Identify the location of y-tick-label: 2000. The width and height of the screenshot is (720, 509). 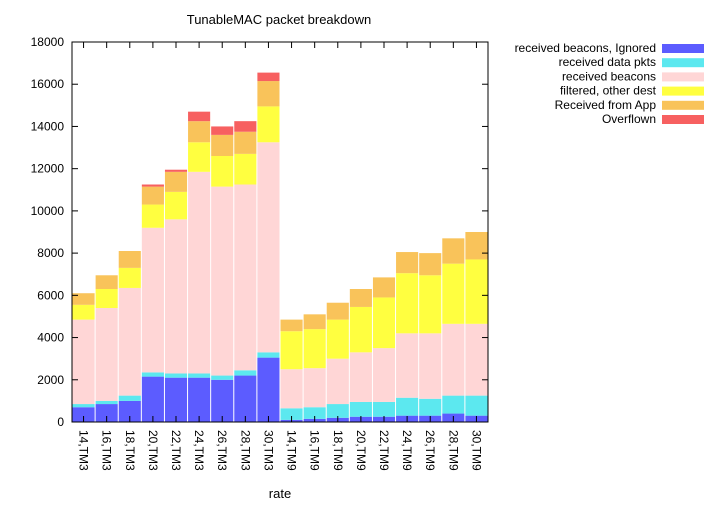
(50, 380).